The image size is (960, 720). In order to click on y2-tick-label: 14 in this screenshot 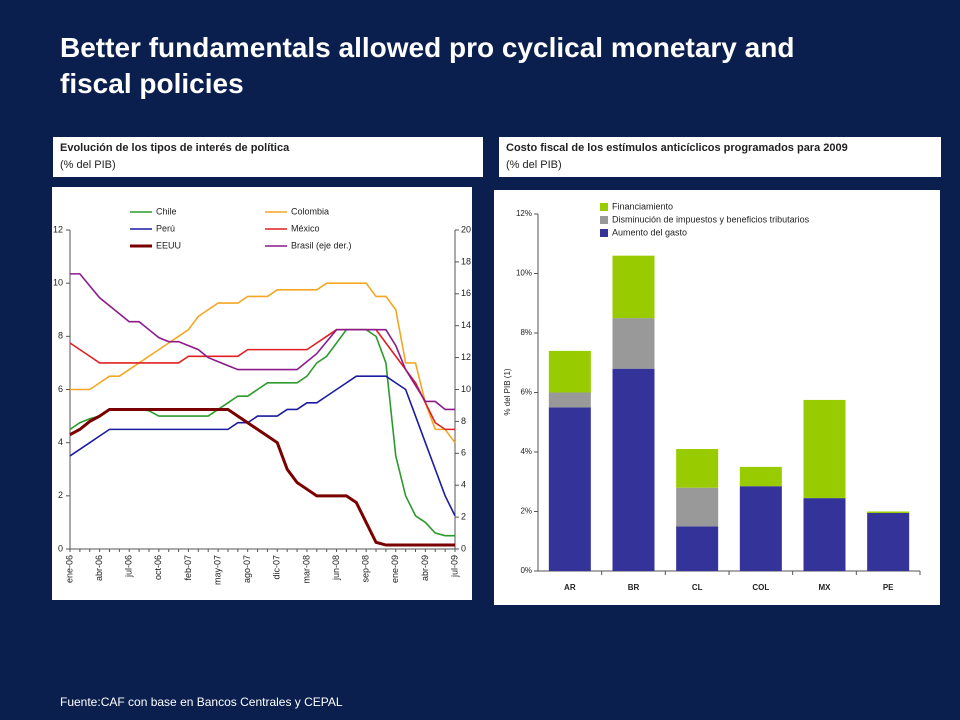, I will do `click(466, 325)`.